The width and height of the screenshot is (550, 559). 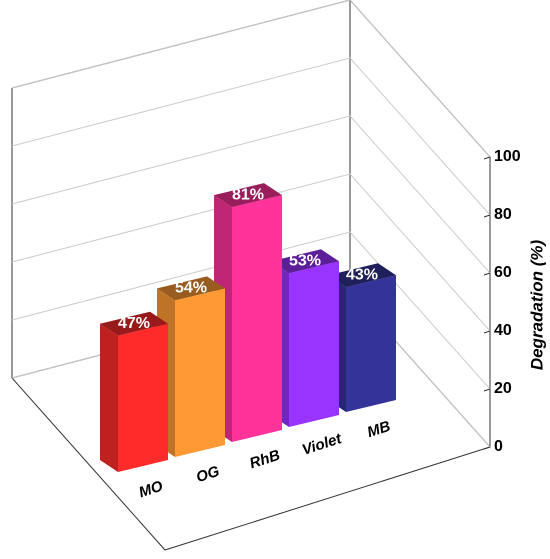 What do you see at coordinates (503, 388) in the screenshot?
I see `y-tick-label: 20` at bounding box center [503, 388].